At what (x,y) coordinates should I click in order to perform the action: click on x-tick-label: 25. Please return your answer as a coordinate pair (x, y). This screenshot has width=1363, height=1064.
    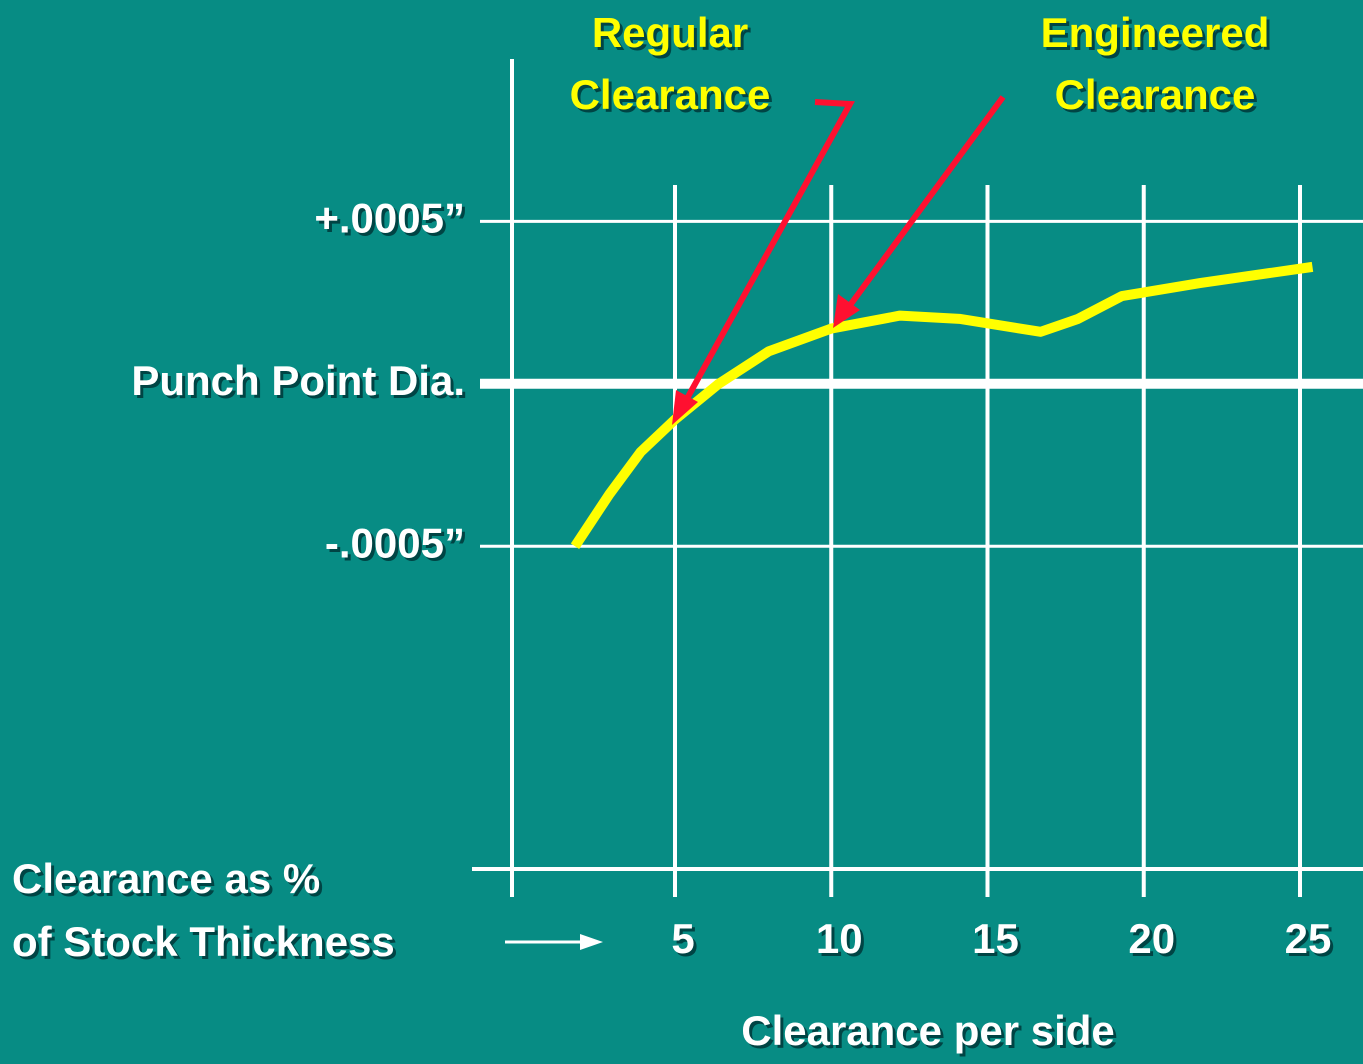
    Looking at the image, I should click on (1308, 938).